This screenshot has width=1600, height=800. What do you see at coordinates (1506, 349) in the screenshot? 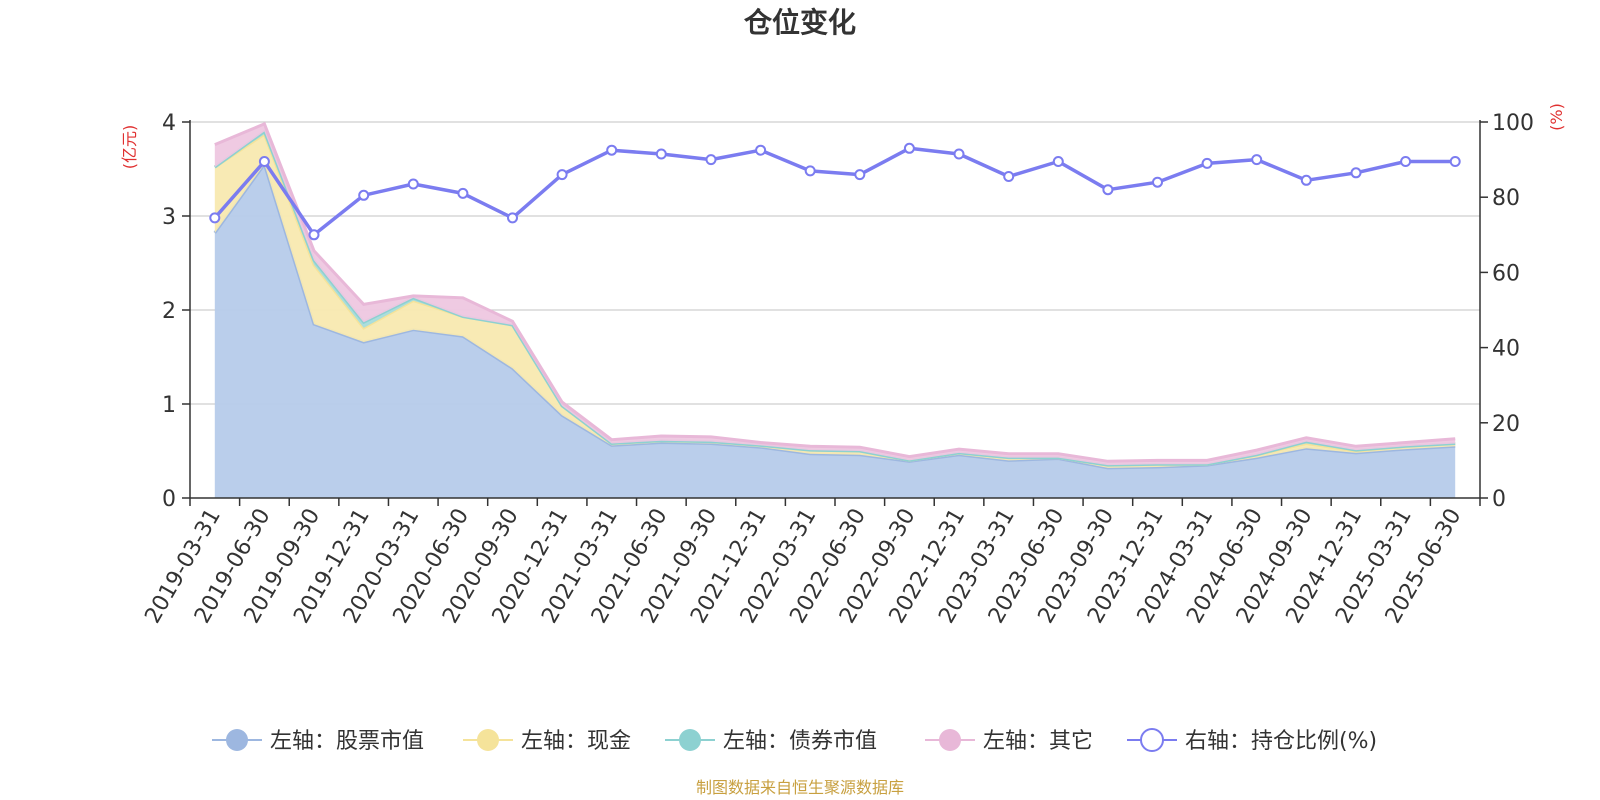
I see `right-tick-label: 40` at bounding box center [1506, 349].